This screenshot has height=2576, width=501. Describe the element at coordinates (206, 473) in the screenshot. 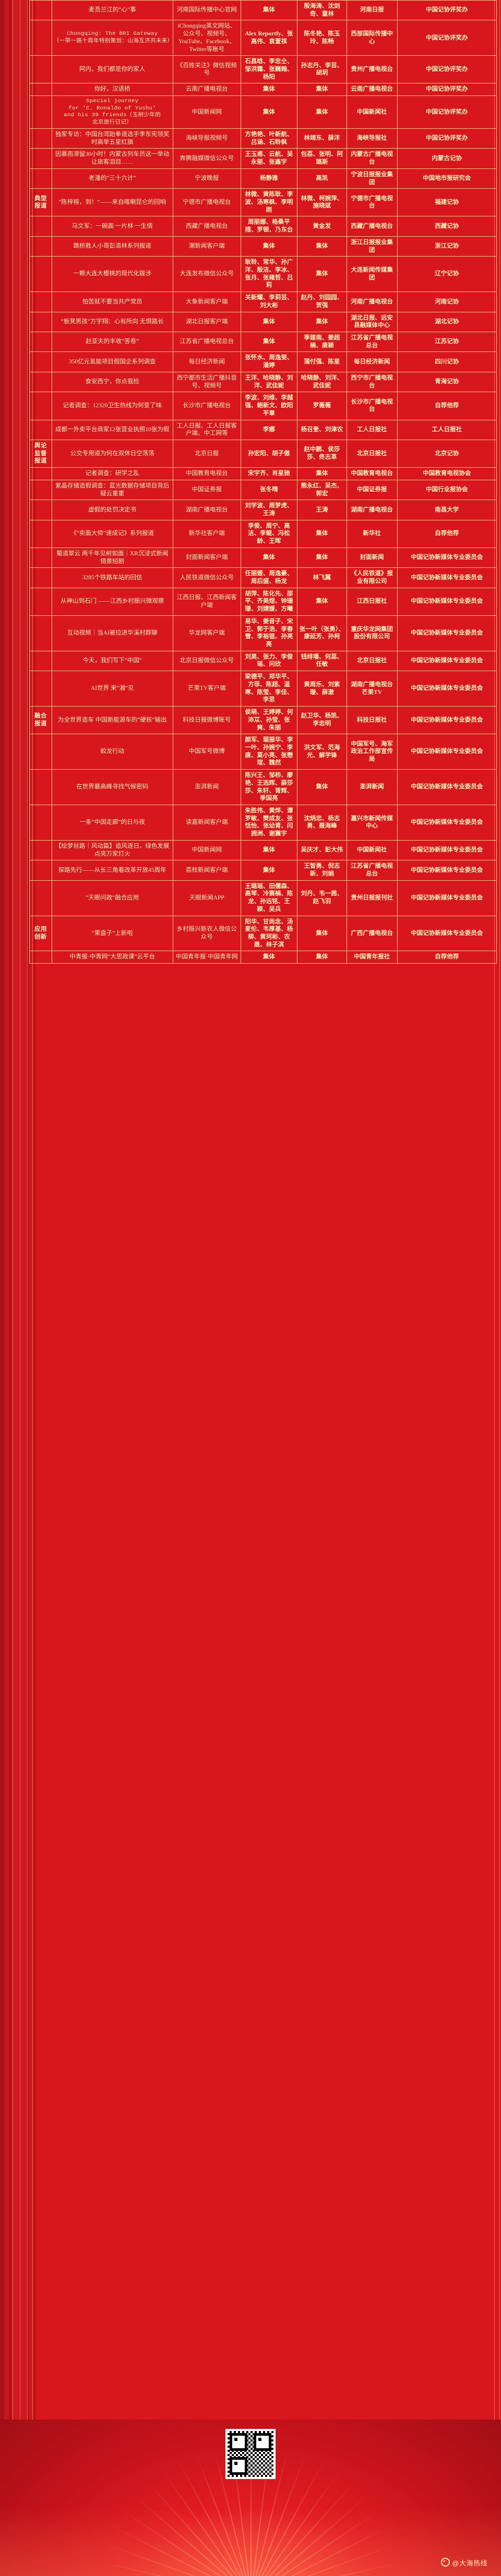

I see `platform-cell: 中国教育电视台` at that location.